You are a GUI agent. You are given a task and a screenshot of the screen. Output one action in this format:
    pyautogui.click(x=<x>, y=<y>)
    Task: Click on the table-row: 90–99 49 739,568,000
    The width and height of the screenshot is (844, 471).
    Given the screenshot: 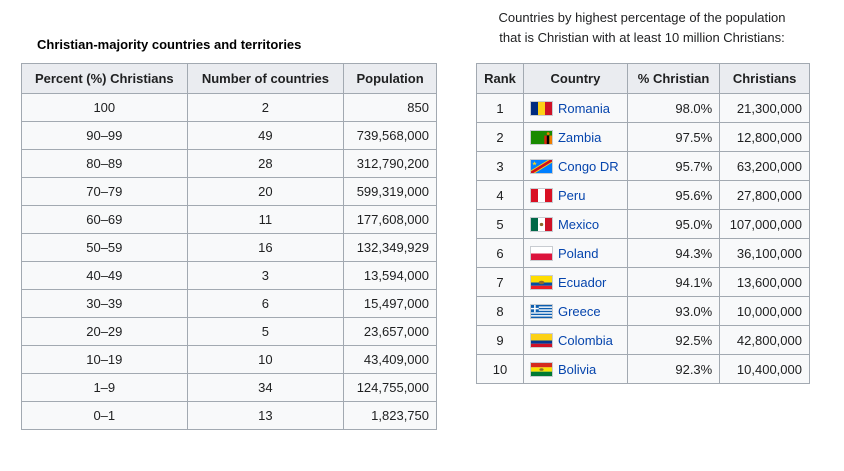 What is the action you would take?
    pyautogui.click(x=229, y=135)
    